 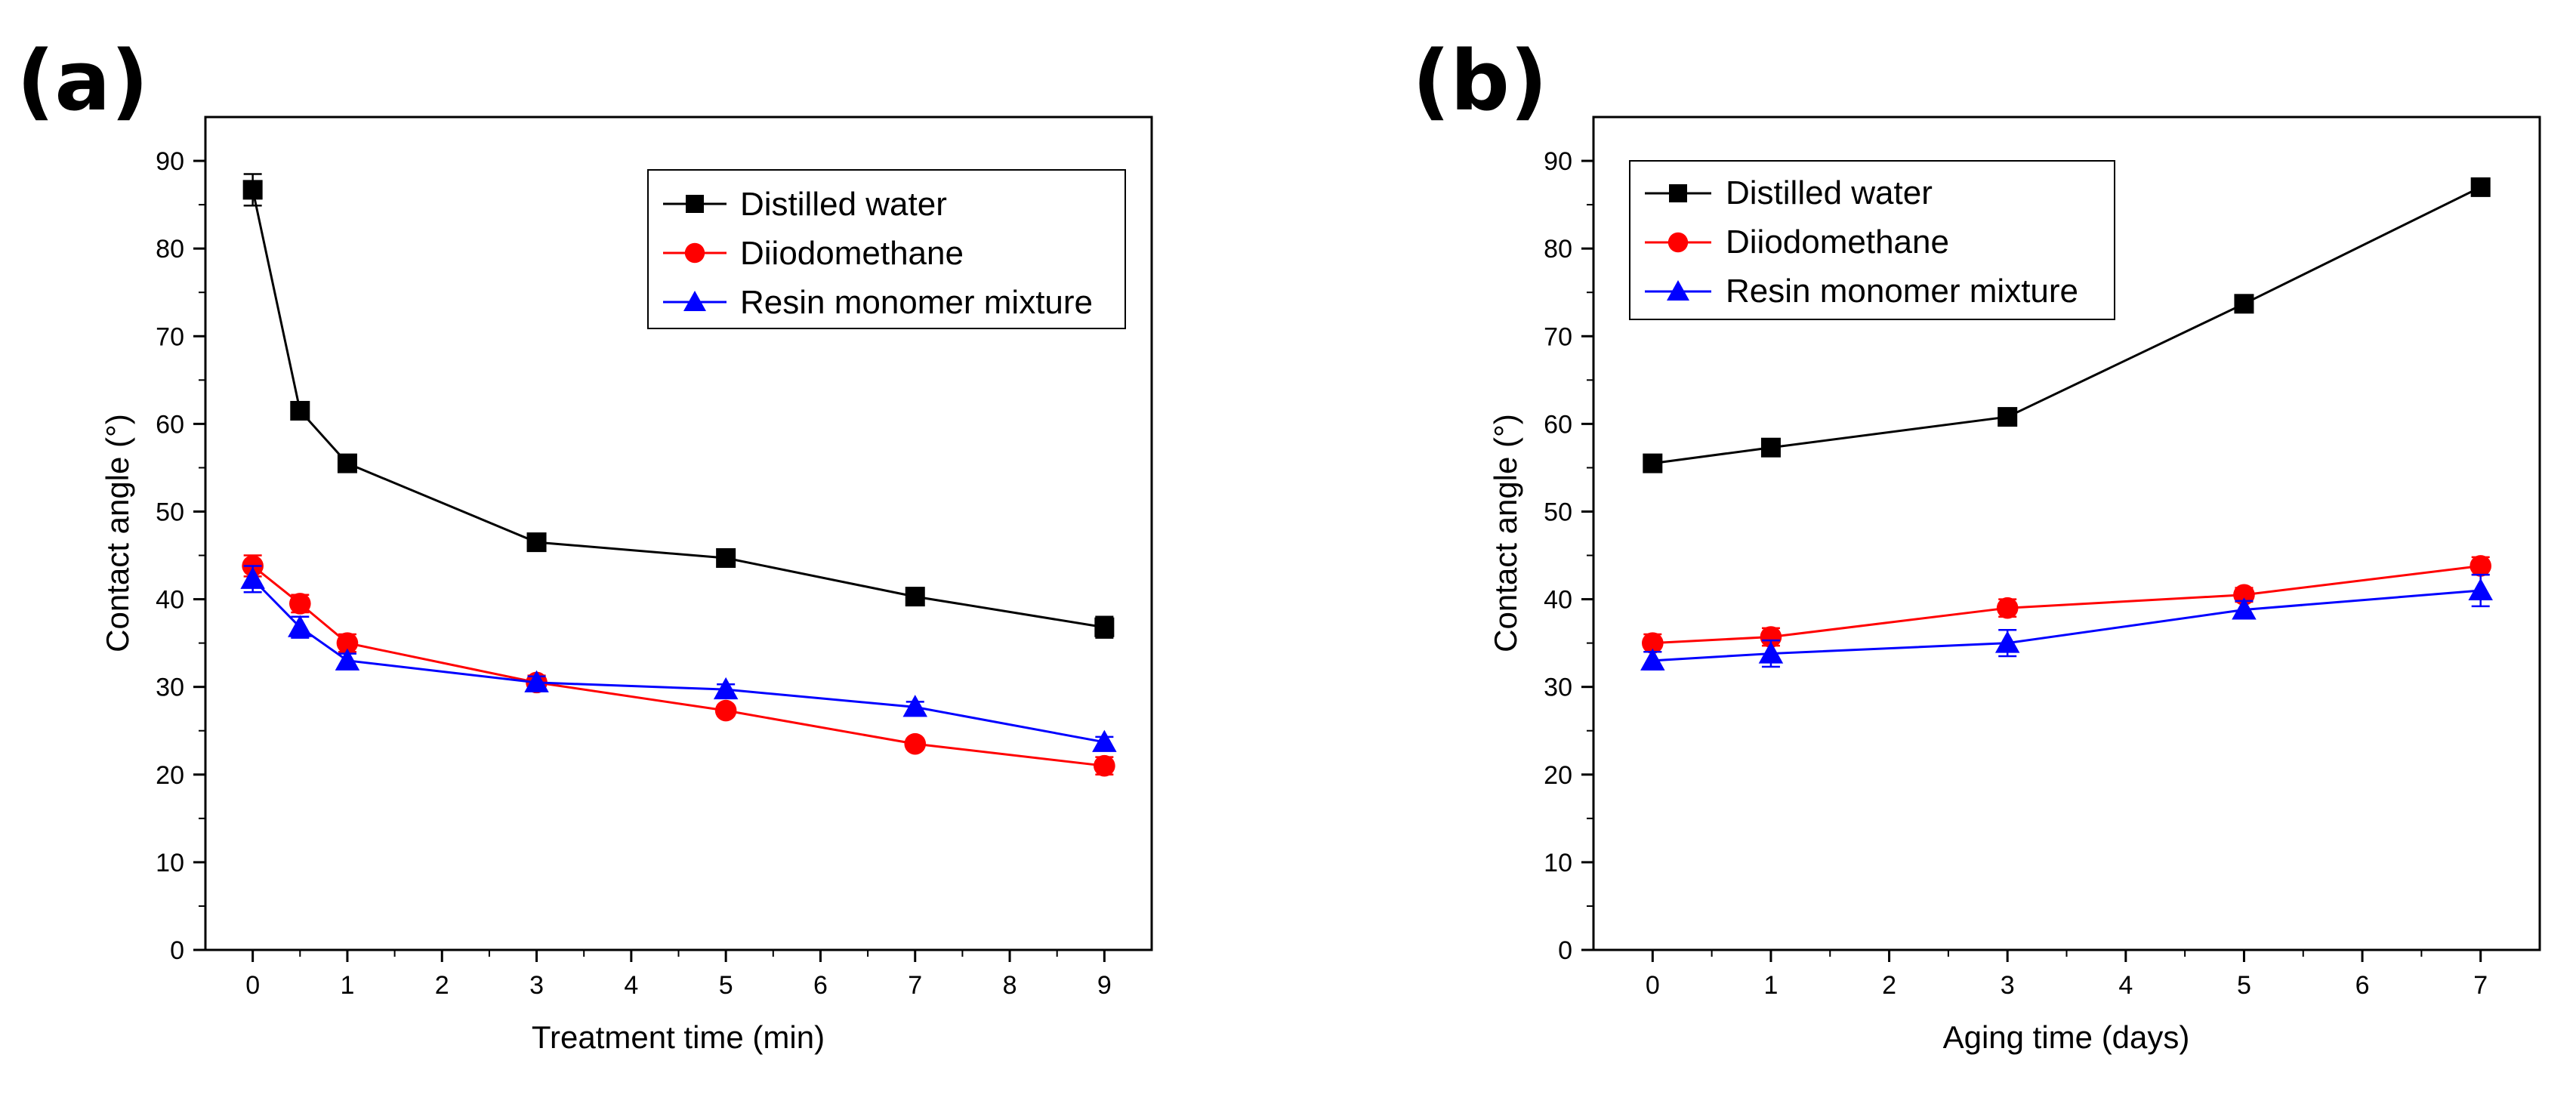 I want to click on panel-a-y-tick-label-0: 0, so click(x=177, y=950).